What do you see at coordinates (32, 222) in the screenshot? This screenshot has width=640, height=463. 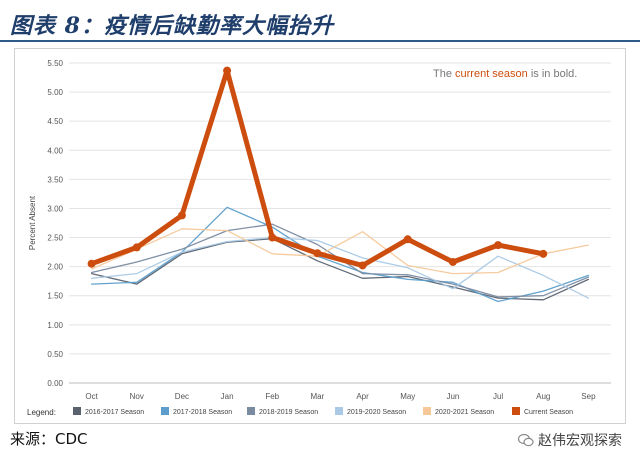 I see `y-axis-label: Percent Absent` at bounding box center [32, 222].